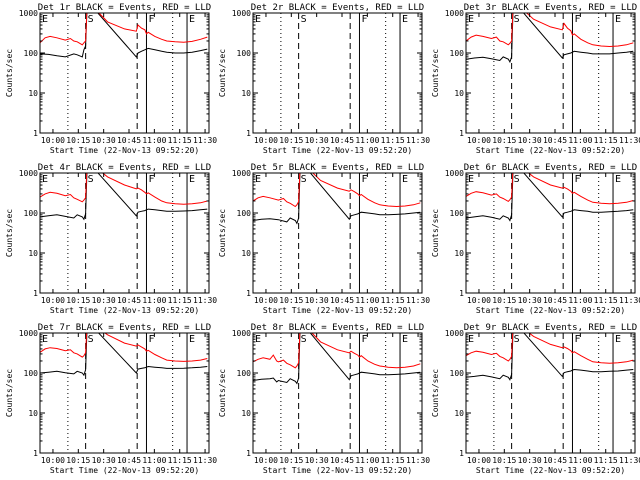 This screenshot has height=480, width=640. Describe the element at coordinates (124, 328) in the screenshot. I see `panel-title: Det 7r BLACK = Events, RED = LLD` at that location.